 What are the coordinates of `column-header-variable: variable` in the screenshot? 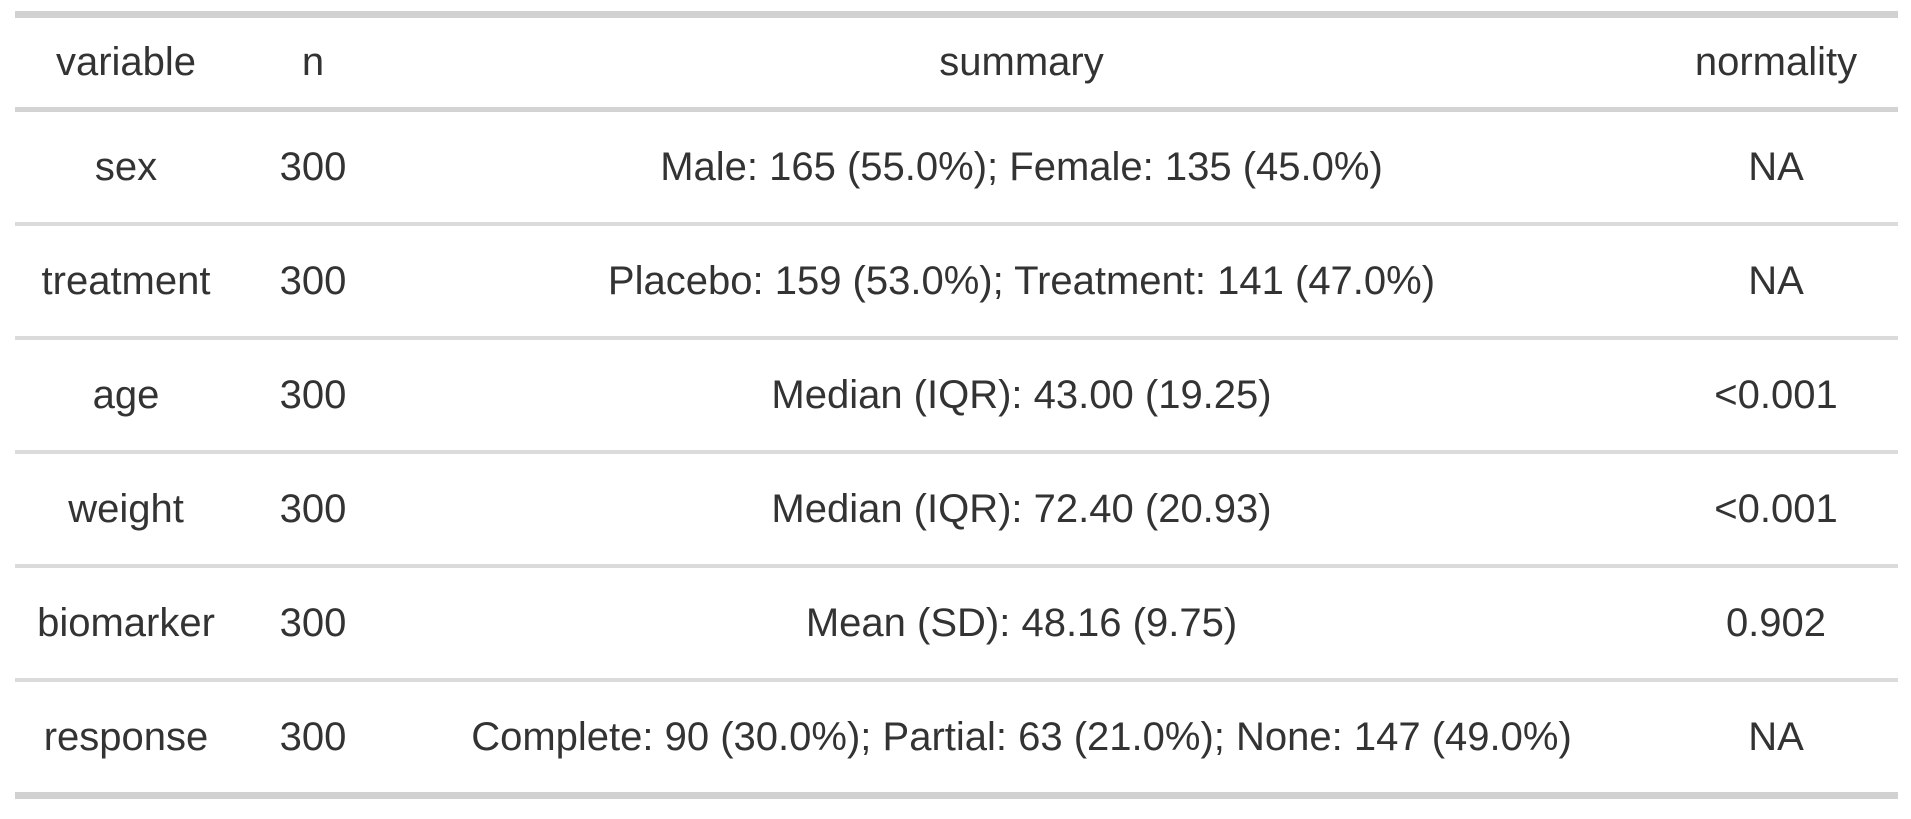 It's located at (126, 63).